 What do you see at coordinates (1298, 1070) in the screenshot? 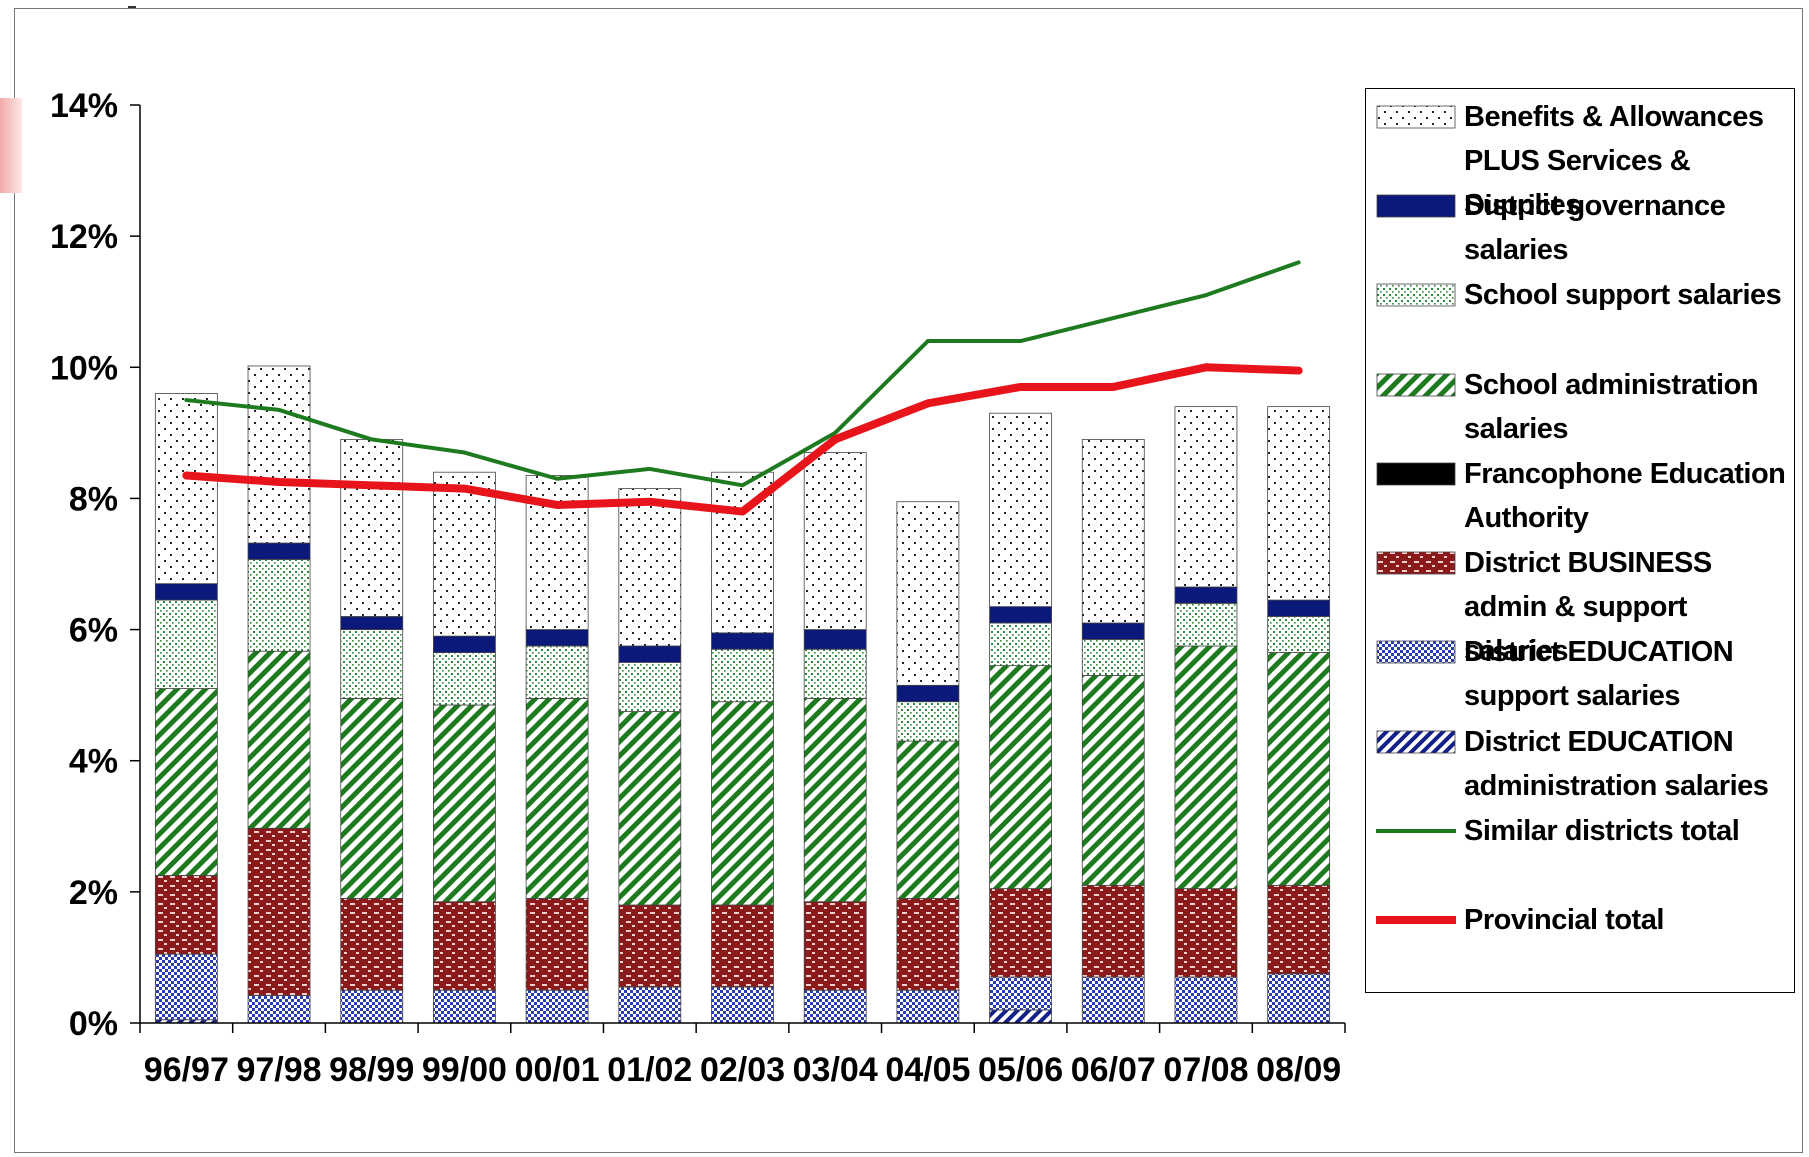
I see `x-tick-label: 08/09` at bounding box center [1298, 1070].